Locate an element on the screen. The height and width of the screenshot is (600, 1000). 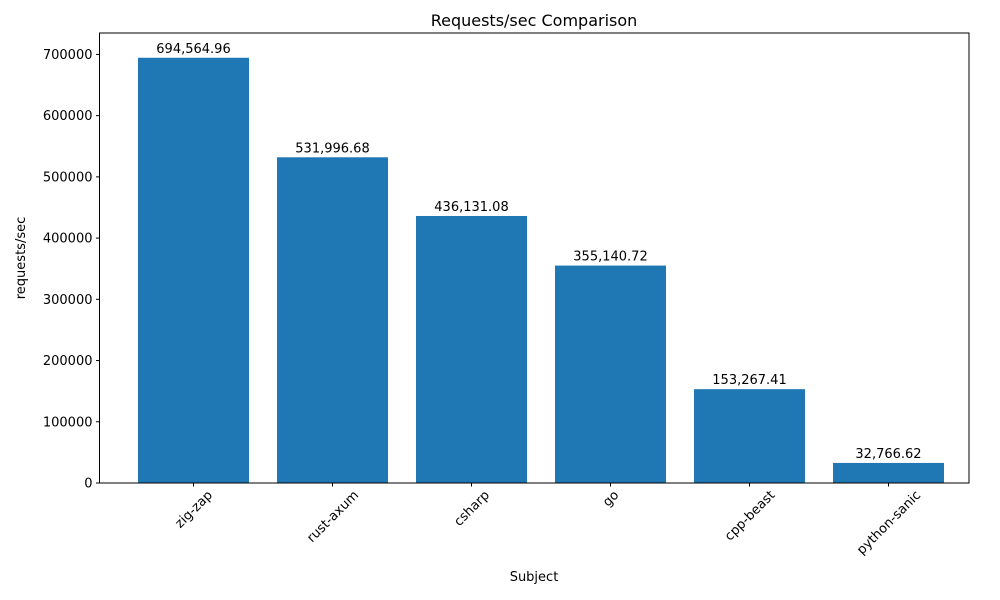
bar-value-label: 436,131.08 is located at coordinates (471, 207).